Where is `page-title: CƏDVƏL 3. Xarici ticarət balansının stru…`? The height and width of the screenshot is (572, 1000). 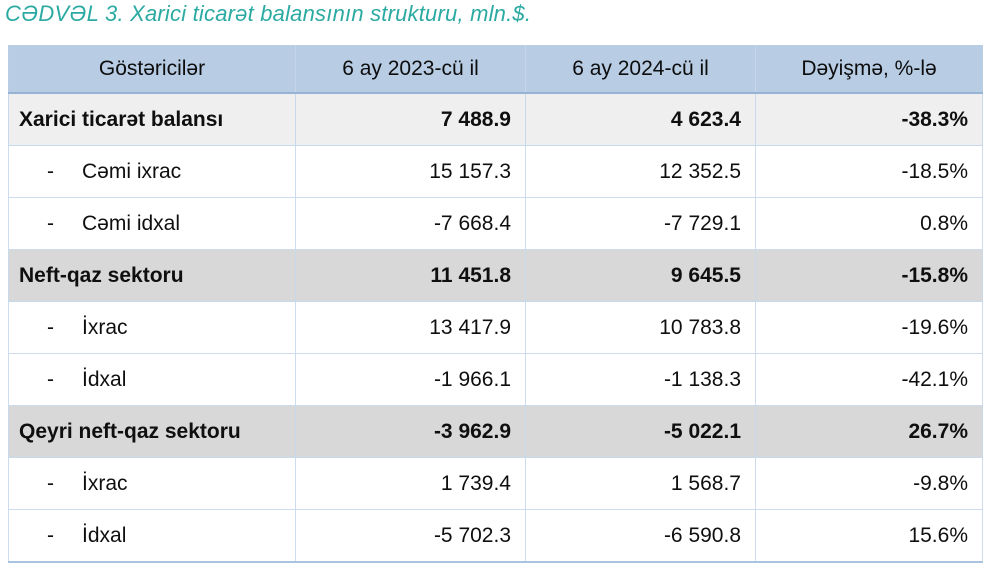 page-title: CƏDVƏL 3. Xarici ticarət balansının stru… is located at coordinates (268, 13).